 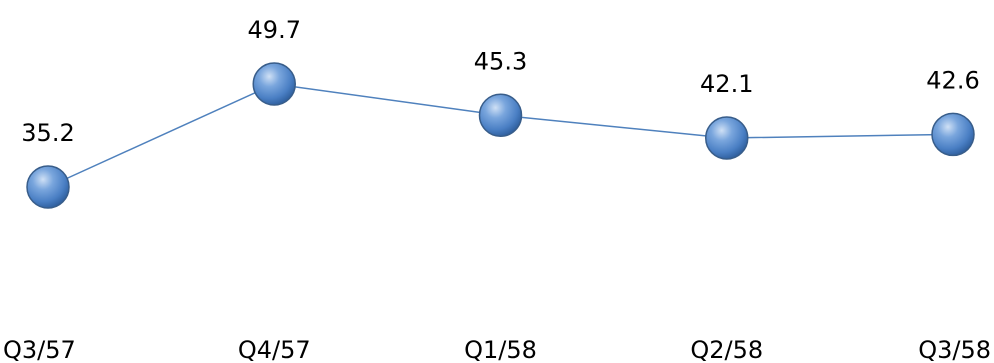 What do you see at coordinates (500, 349) in the screenshot?
I see `x-tick-label: Q1/58` at bounding box center [500, 349].